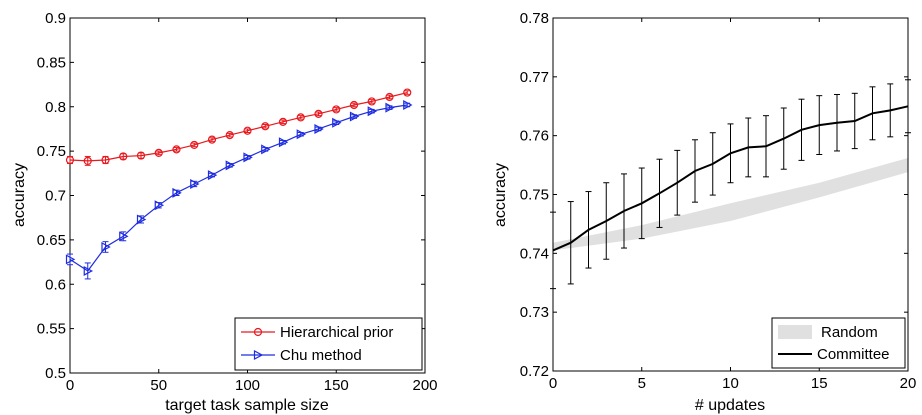  What do you see at coordinates (55, 284) in the screenshot?
I see `y-tick-label: 0.6` at bounding box center [55, 284].